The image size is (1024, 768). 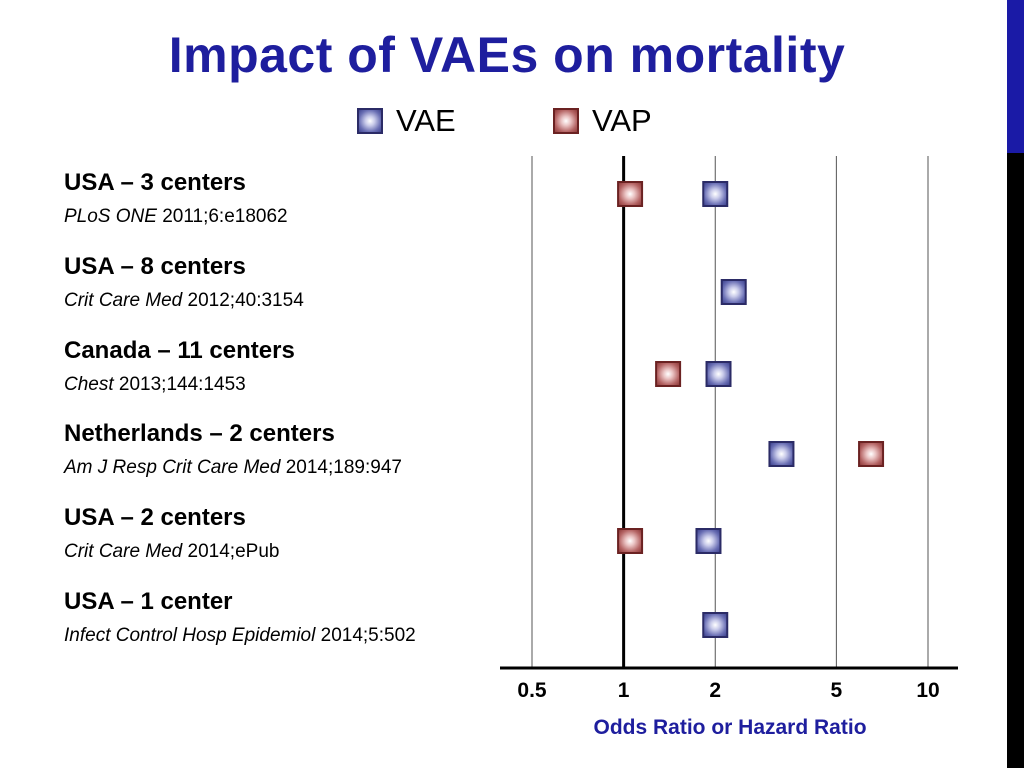 What do you see at coordinates (566, 121) in the screenshot?
I see `vap-marker-icon` at bounding box center [566, 121].